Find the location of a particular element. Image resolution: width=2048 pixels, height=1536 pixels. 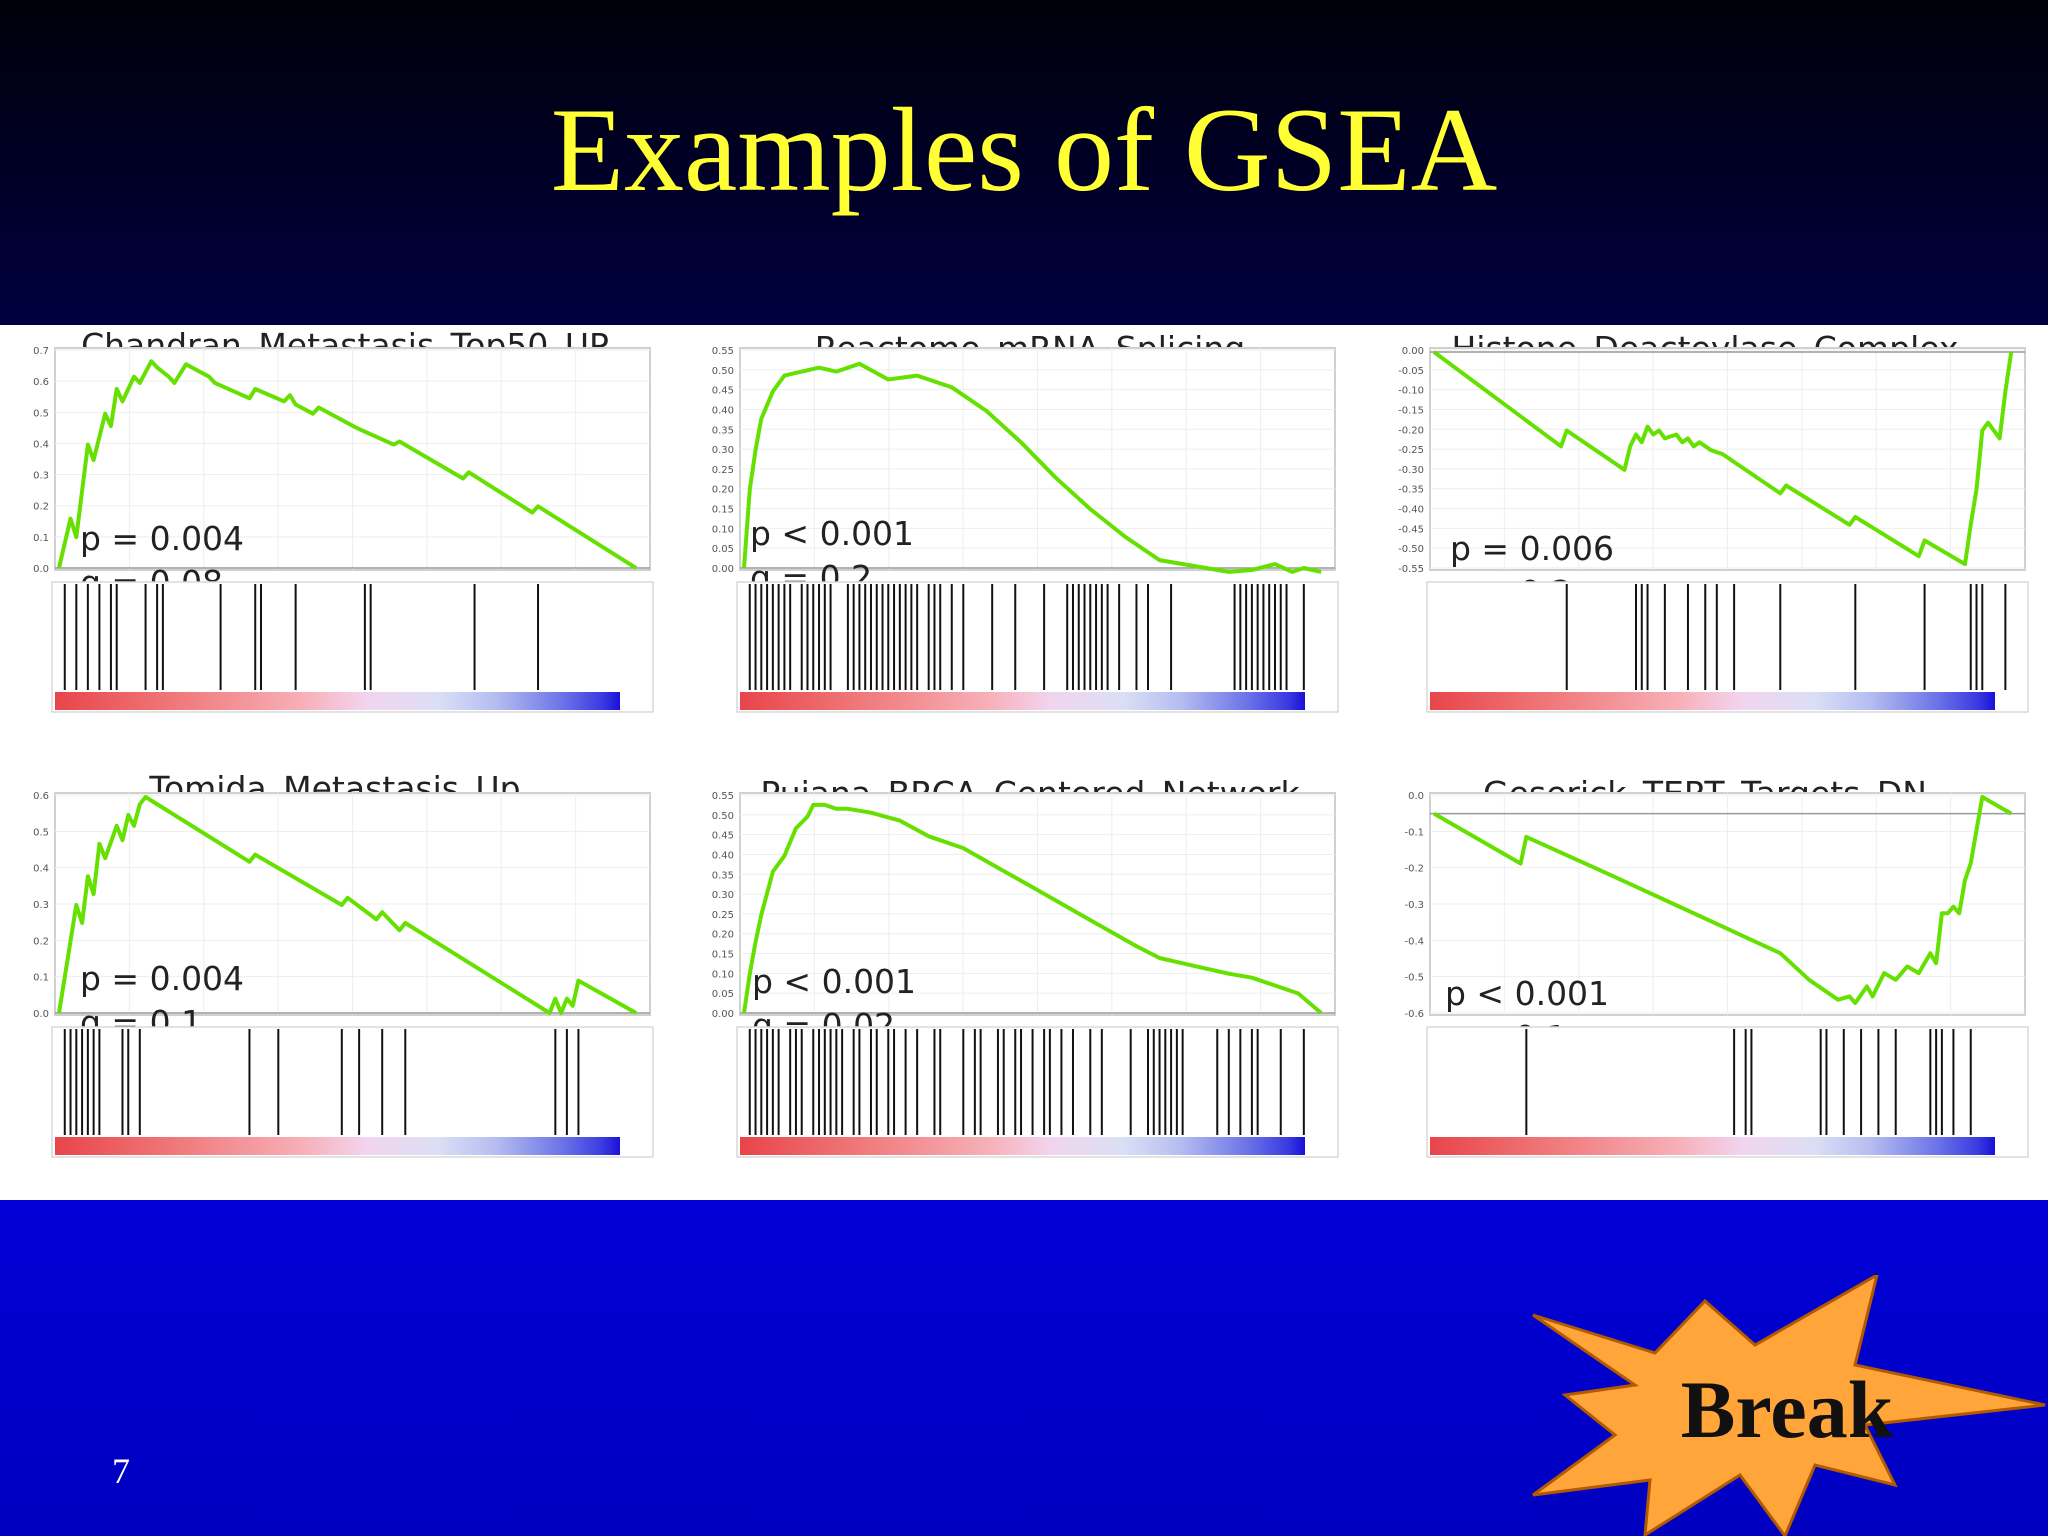

y-tick-label: -0.20 is located at coordinates (1411, 430).